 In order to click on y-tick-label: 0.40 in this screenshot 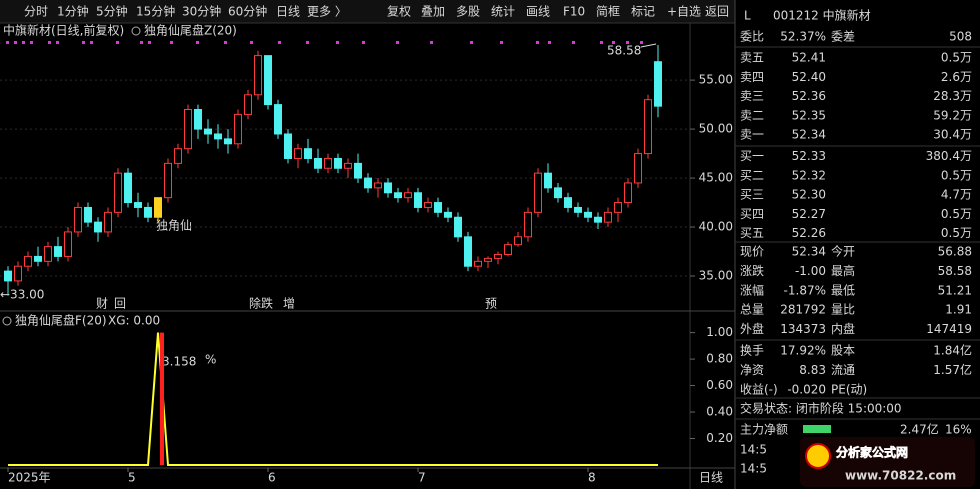, I will do `click(719, 412)`.